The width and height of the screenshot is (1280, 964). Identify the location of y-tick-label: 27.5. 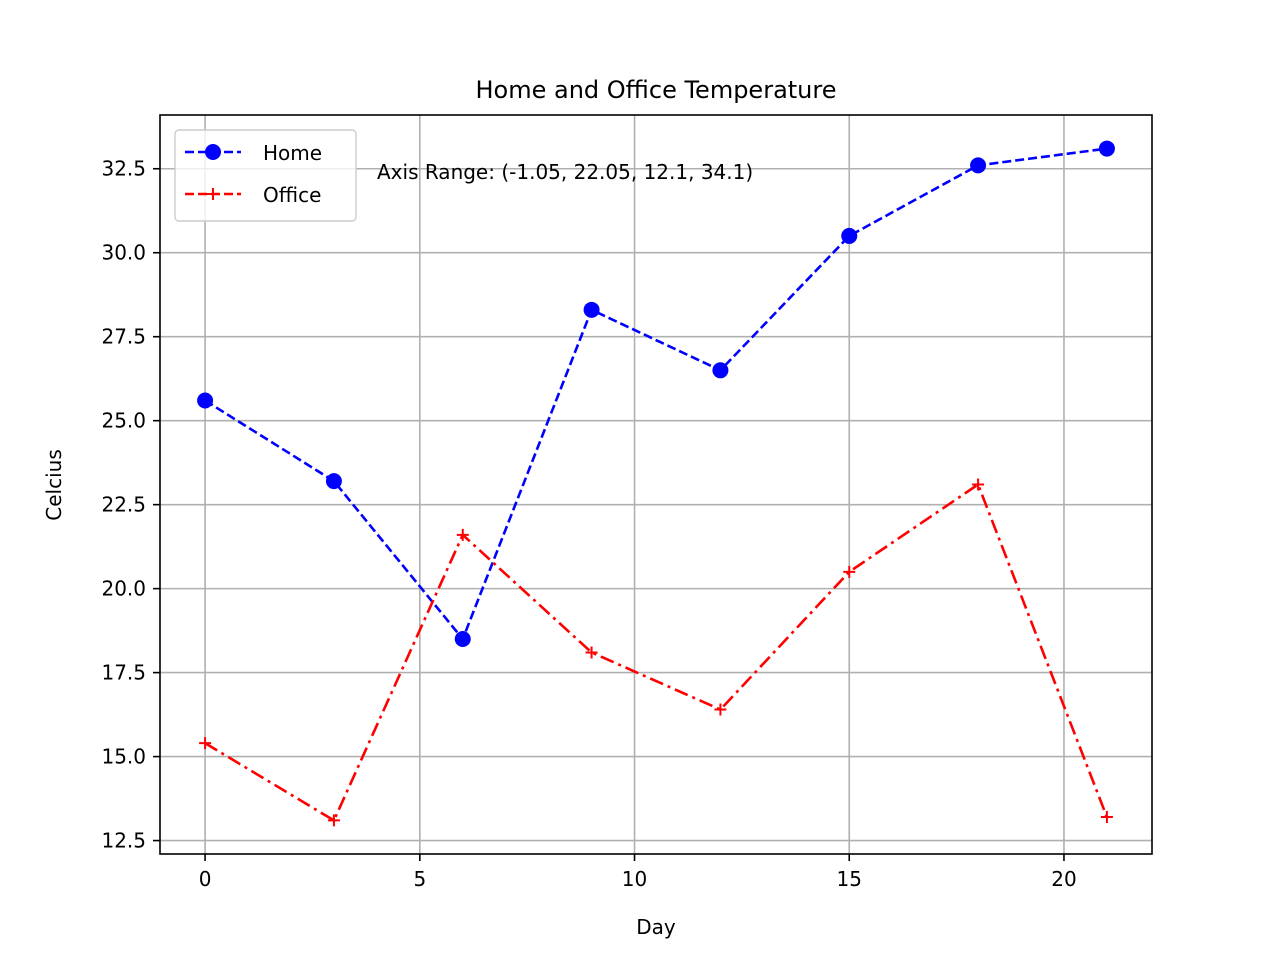
(123, 337).